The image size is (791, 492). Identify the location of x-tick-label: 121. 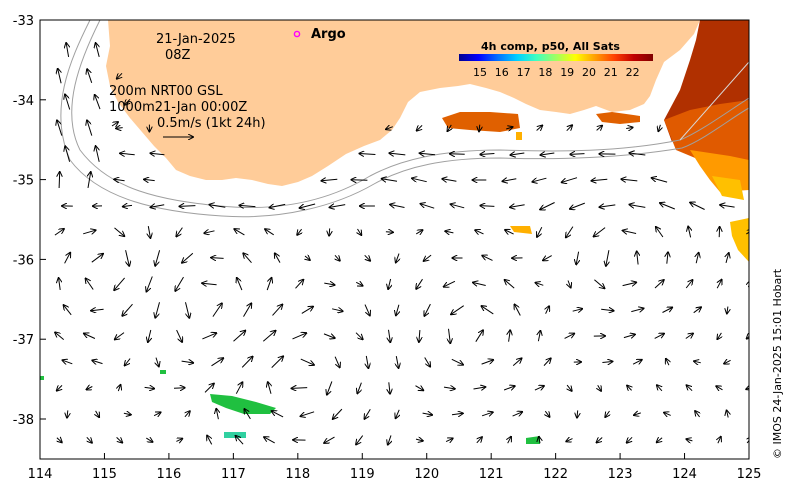
(491, 474).